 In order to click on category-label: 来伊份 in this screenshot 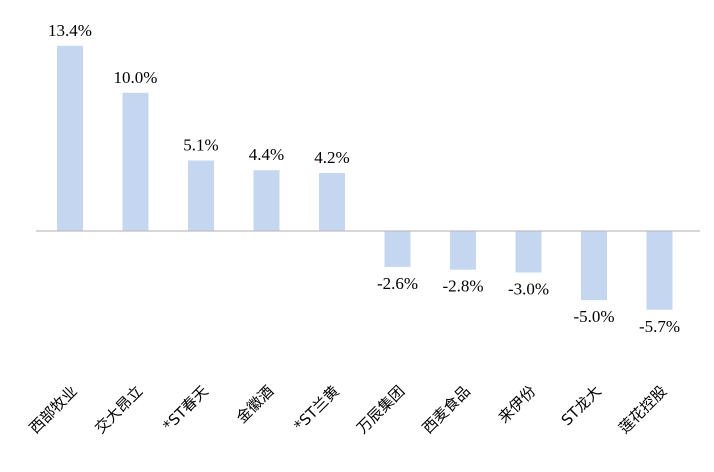, I will do `click(517, 404)`.